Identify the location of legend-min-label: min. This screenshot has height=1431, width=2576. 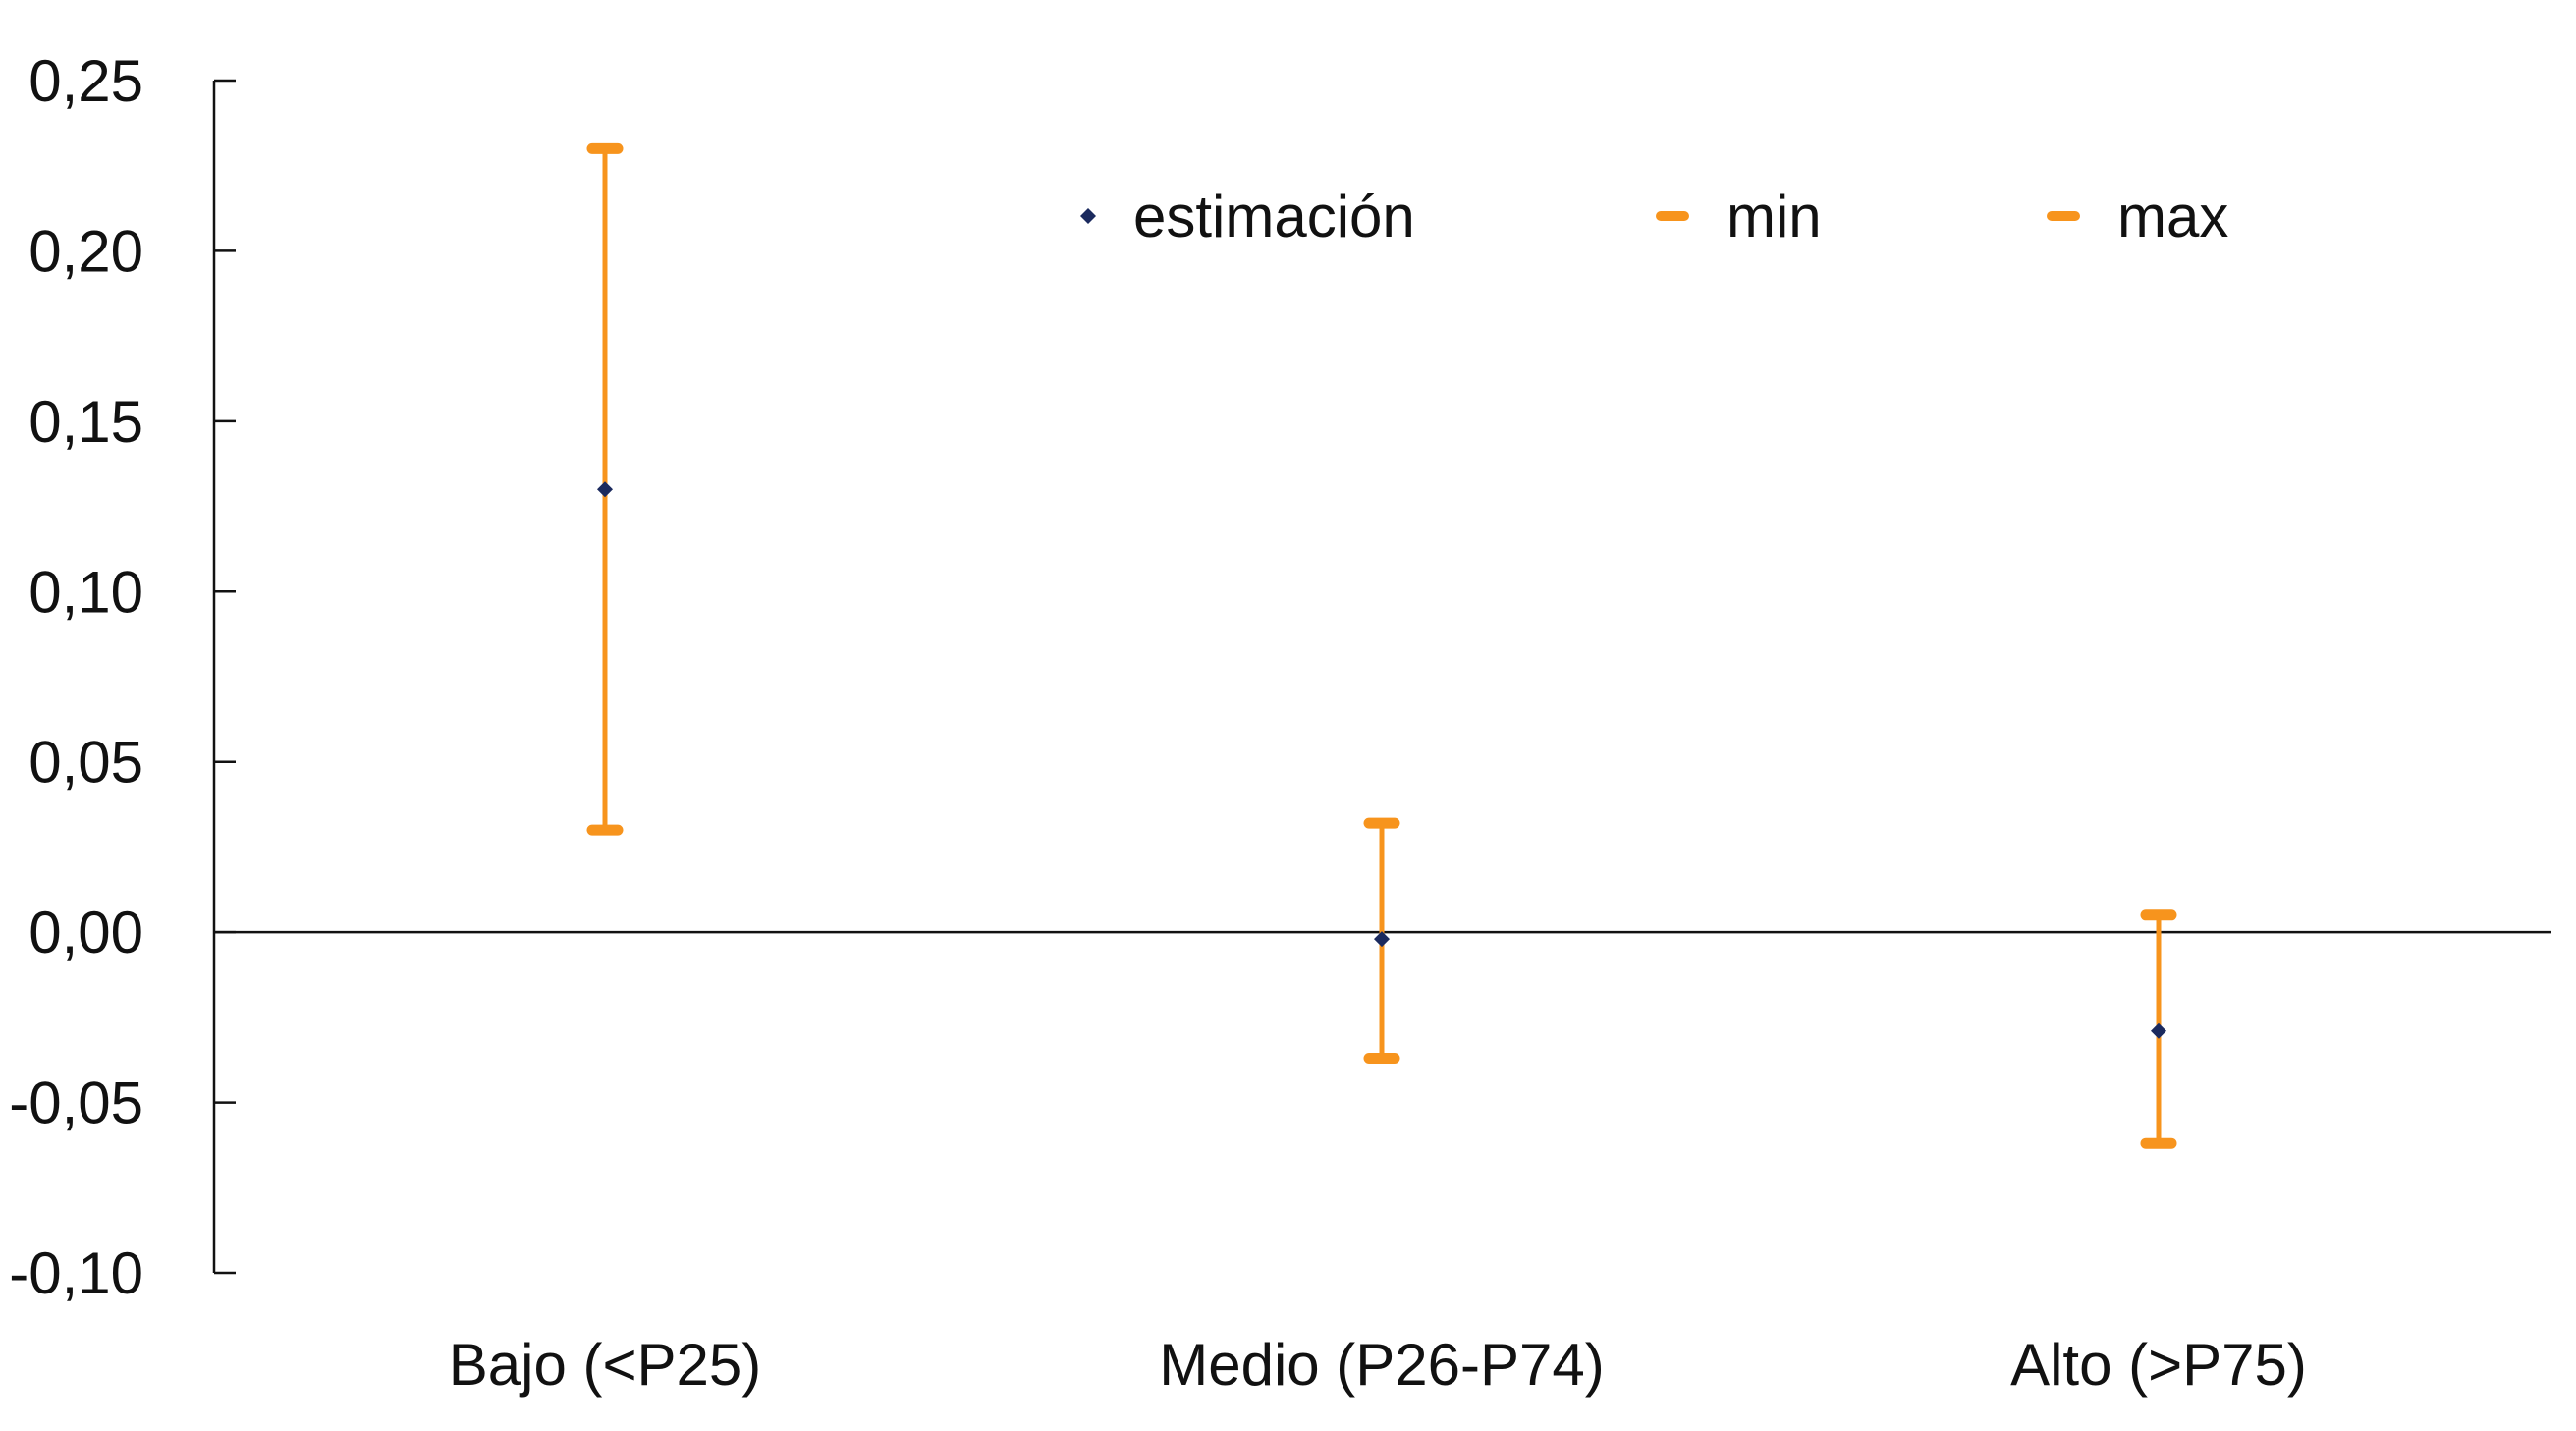
(1774, 216).